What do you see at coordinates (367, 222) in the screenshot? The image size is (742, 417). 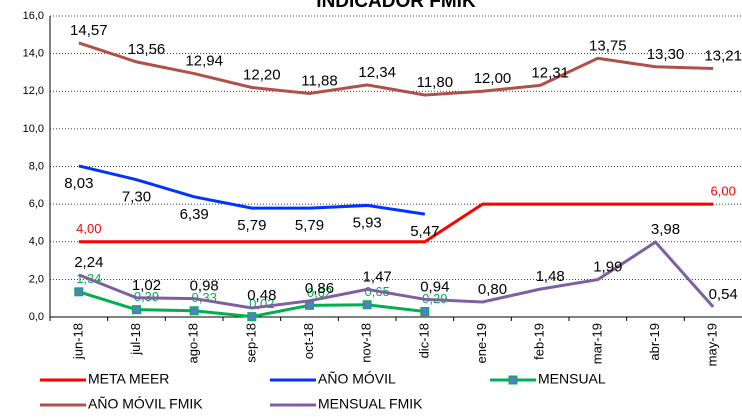 I see `data-label: 5,93` at bounding box center [367, 222].